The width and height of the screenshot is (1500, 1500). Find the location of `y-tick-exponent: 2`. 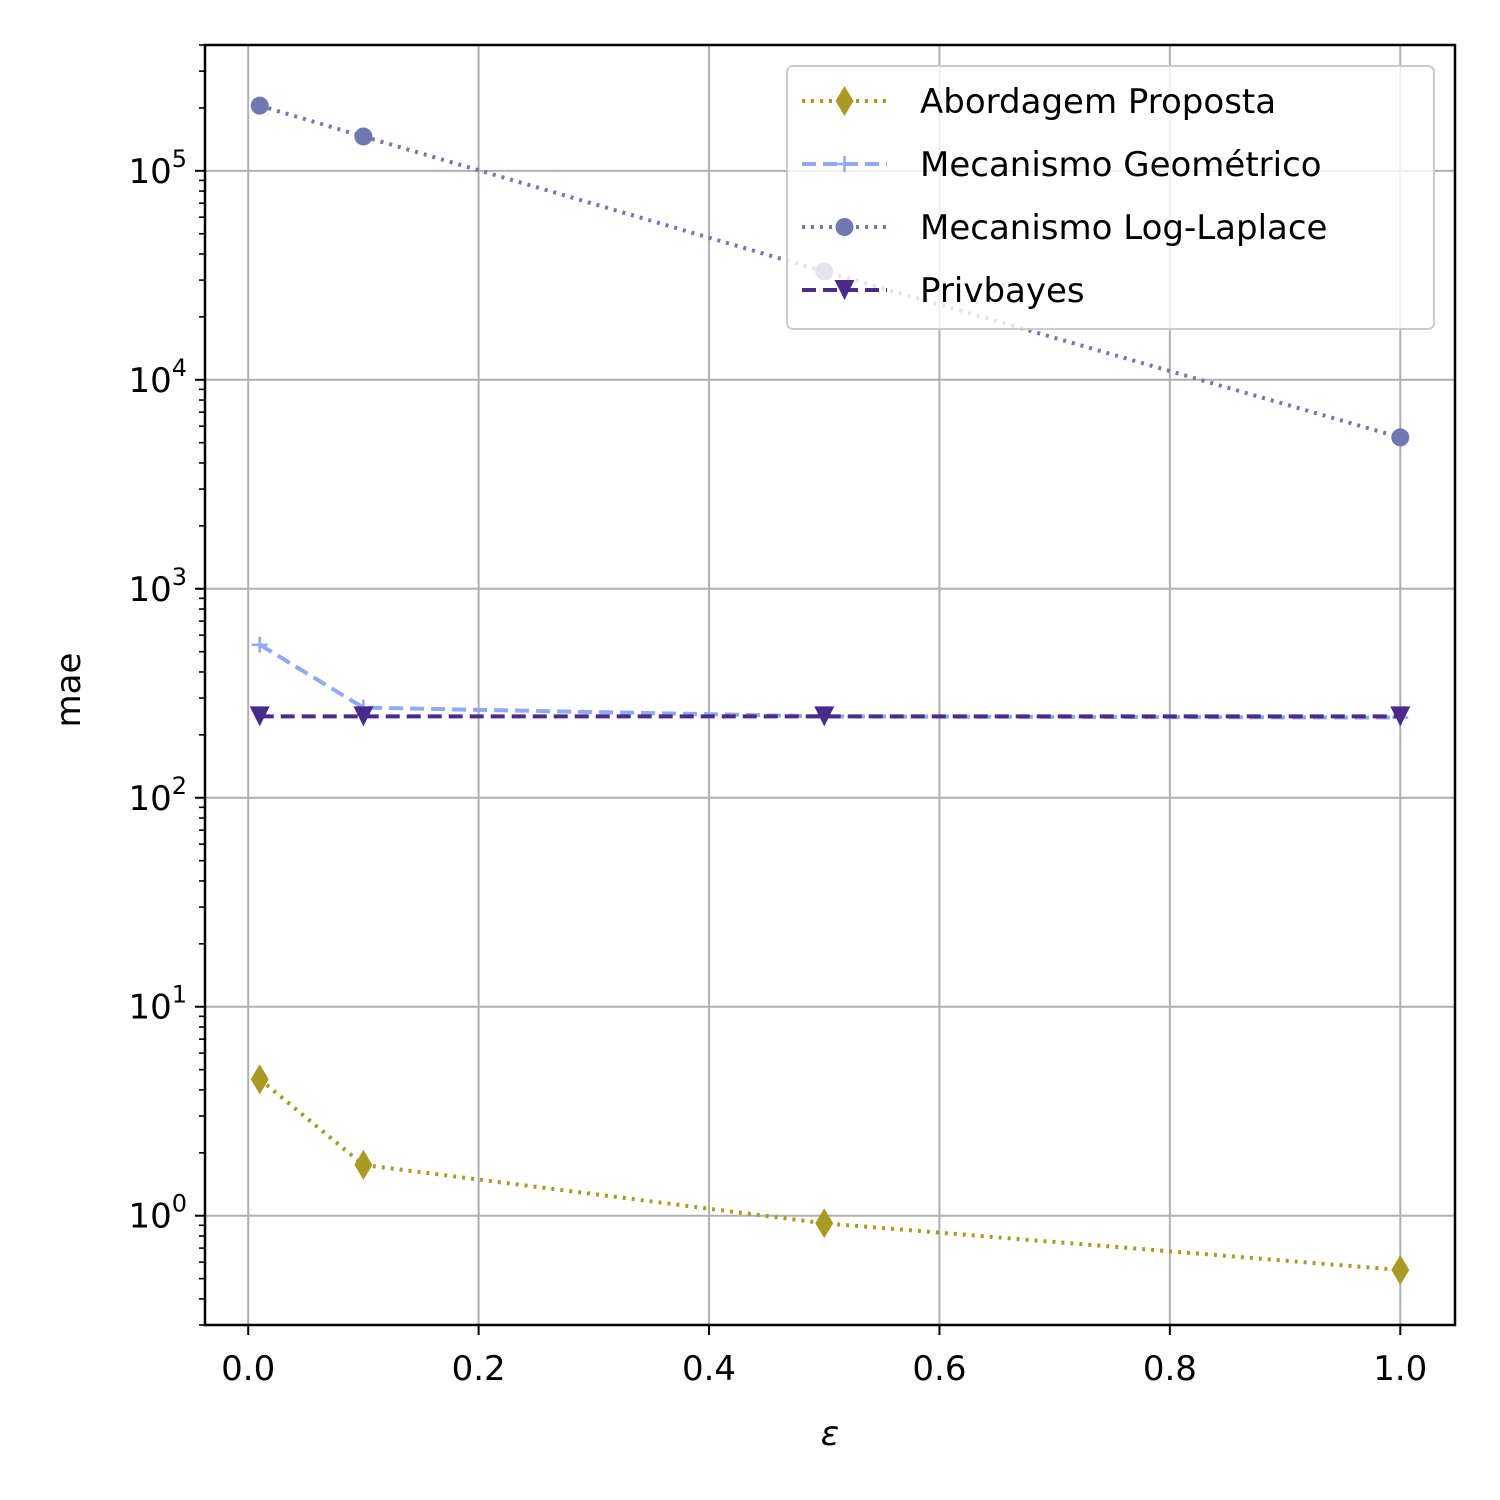

y-tick-exponent: 2 is located at coordinates (179, 786).